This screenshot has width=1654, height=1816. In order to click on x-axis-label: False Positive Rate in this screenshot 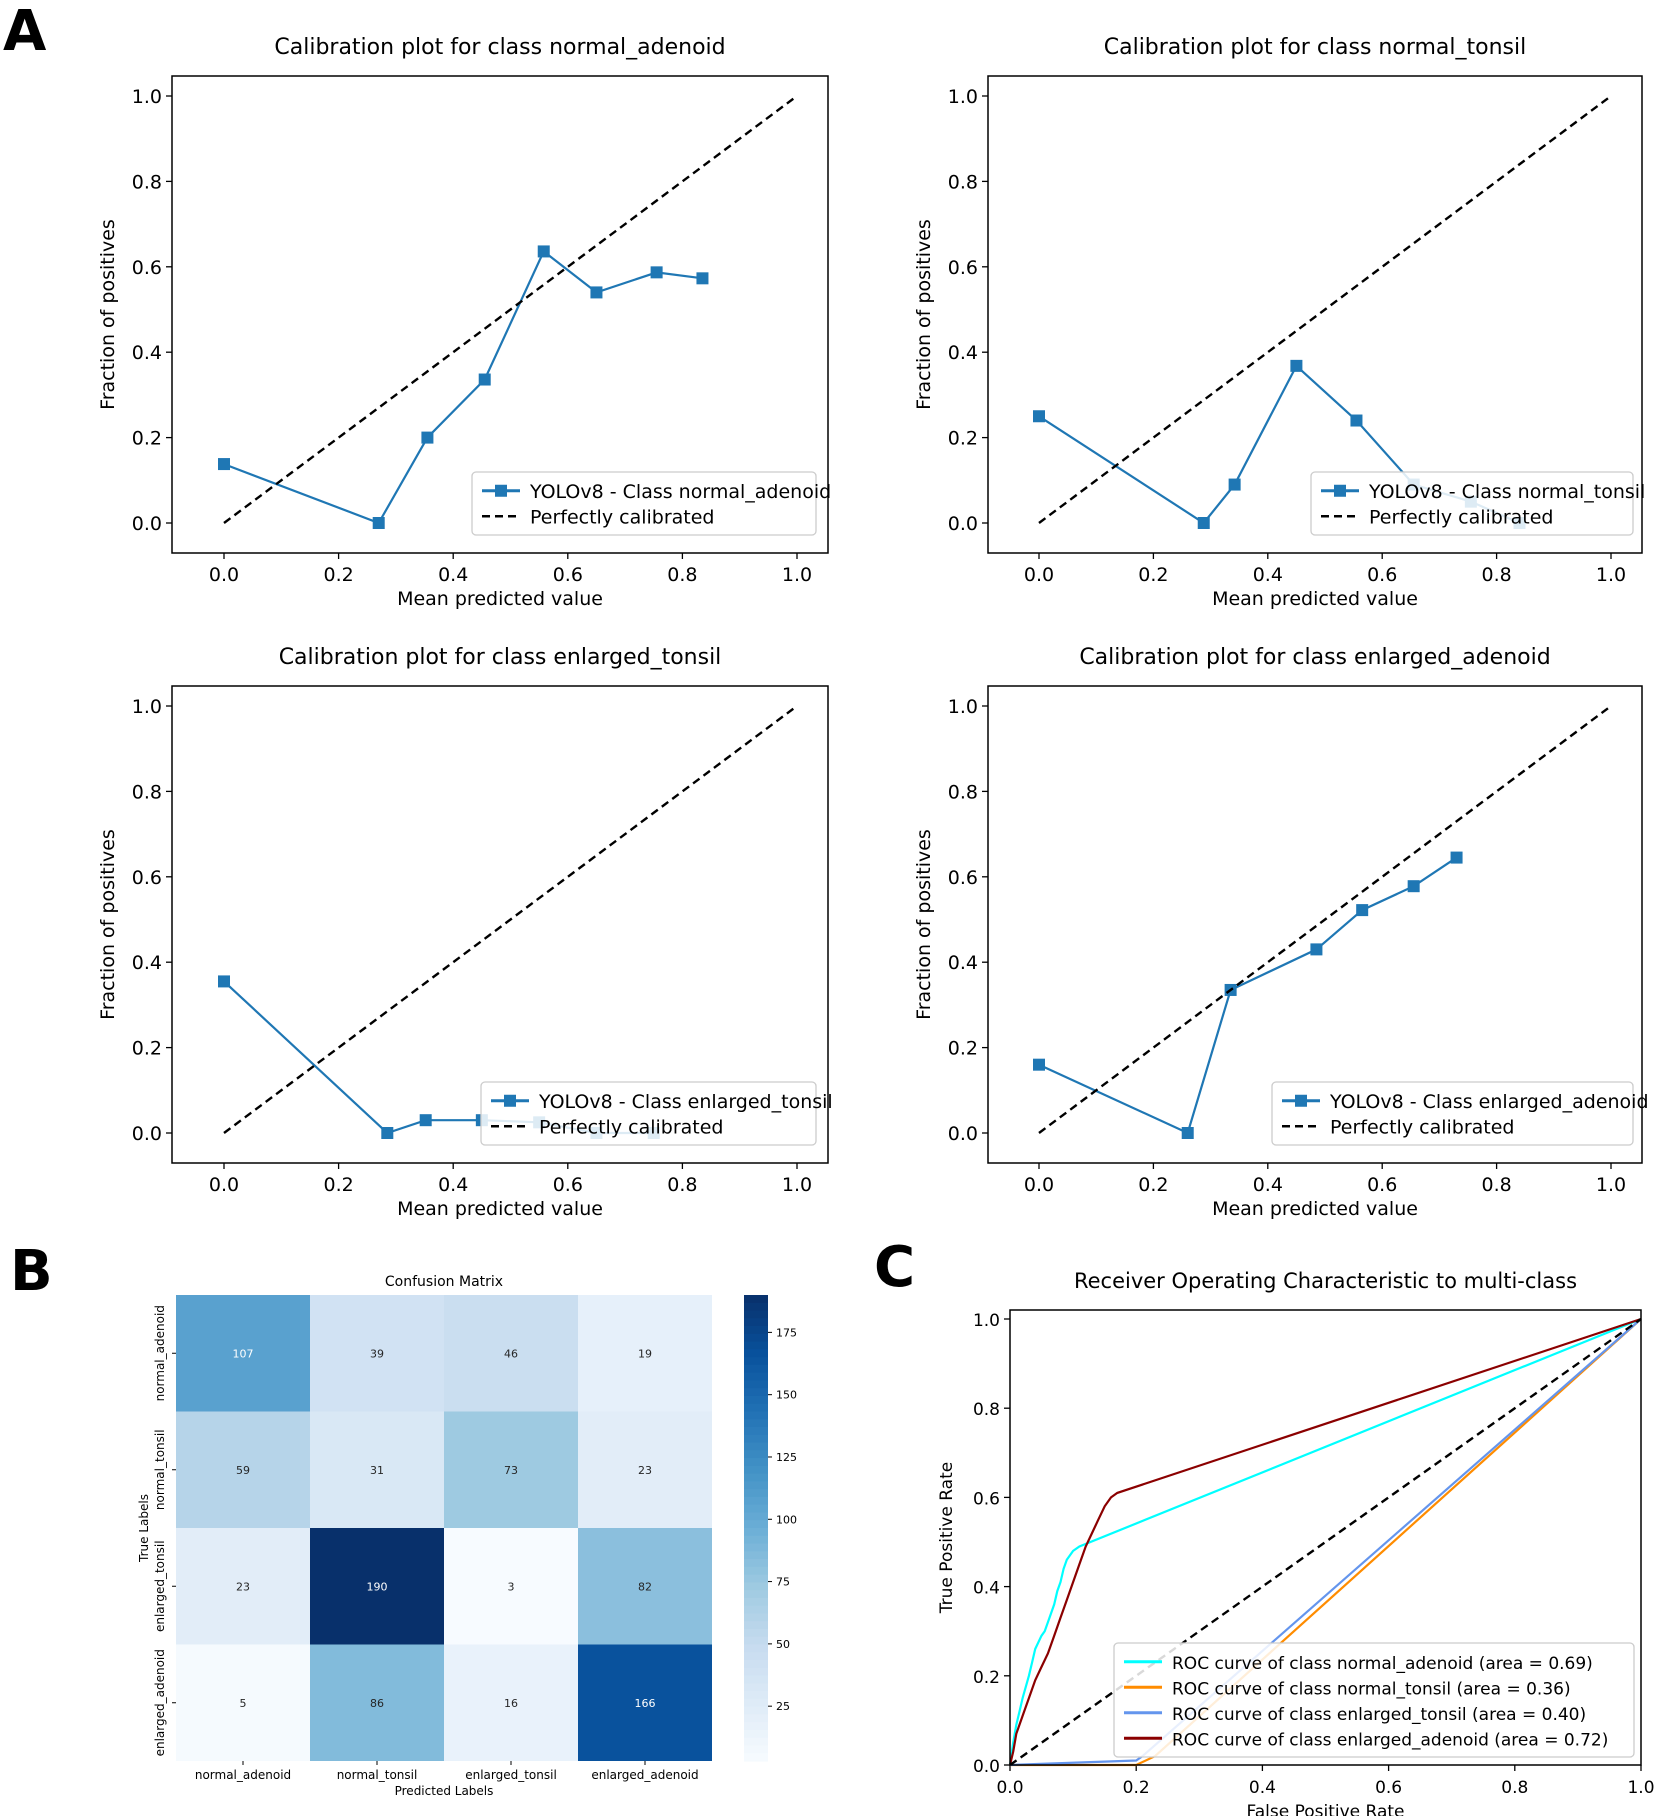, I will do `click(1326, 1809)`.